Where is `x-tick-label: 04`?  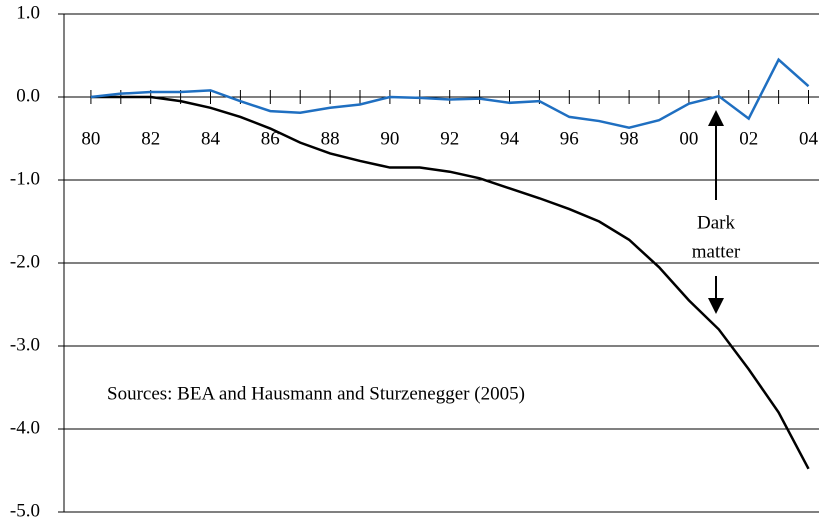 x-tick-label: 04 is located at coordinates (809, 138).